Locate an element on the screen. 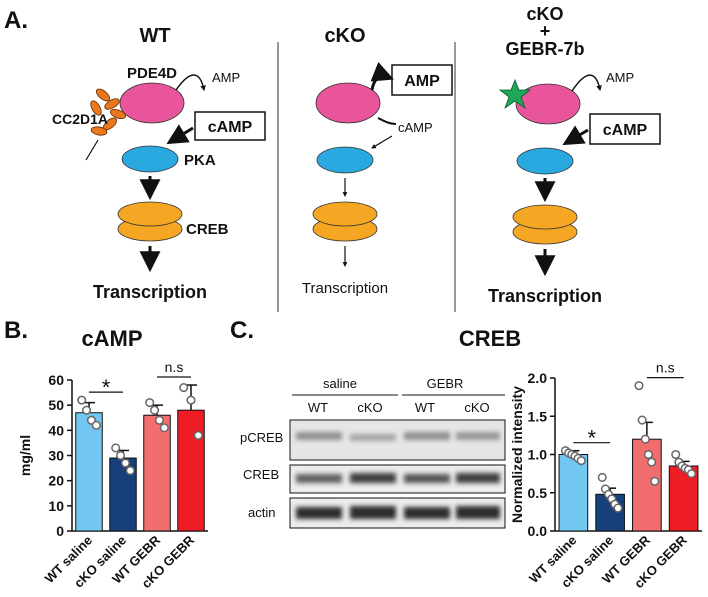 The image size is (708, 597). y-axis-label: mg/ml is located at coordinates (25, 455).